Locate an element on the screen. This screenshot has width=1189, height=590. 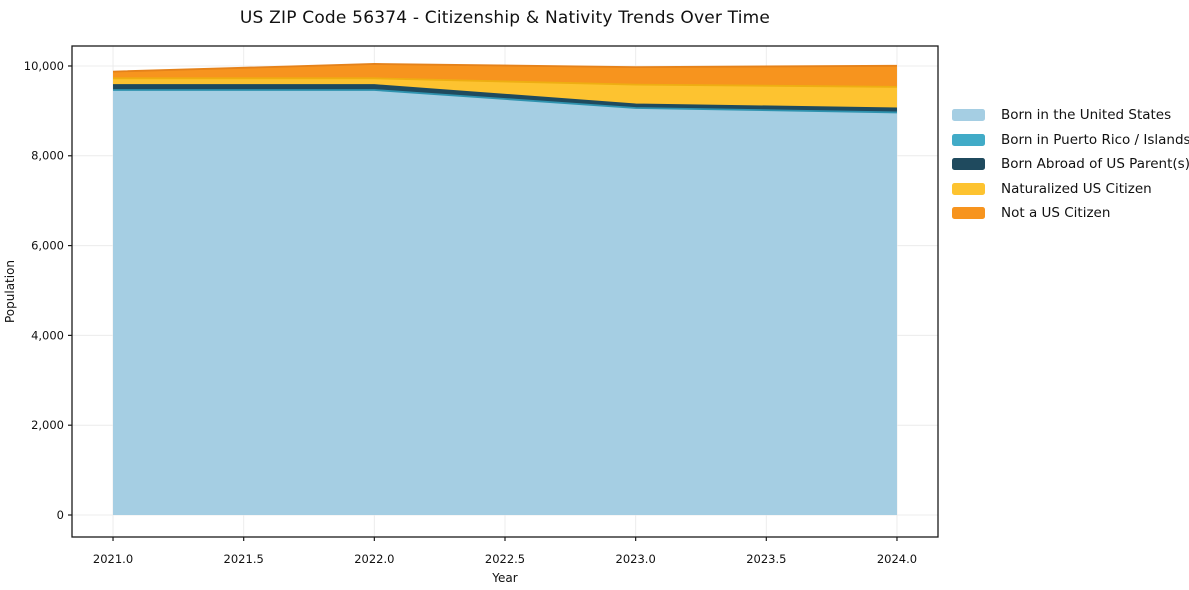
legend-label: Born in the United States is located at coordinates (1086, 115).